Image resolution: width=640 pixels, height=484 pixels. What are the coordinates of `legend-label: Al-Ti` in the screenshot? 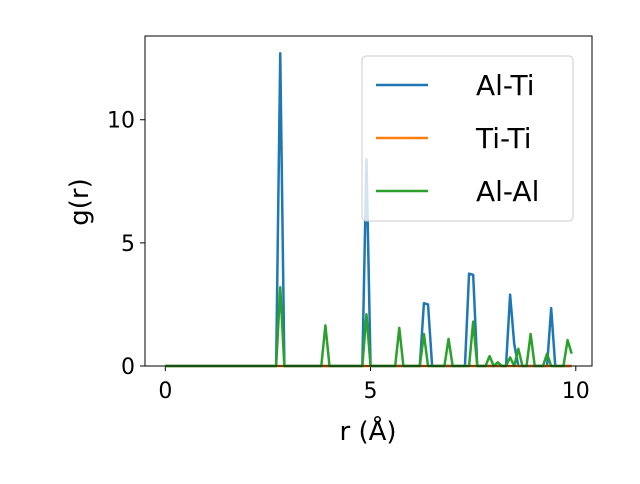 It's located at (505, 85).